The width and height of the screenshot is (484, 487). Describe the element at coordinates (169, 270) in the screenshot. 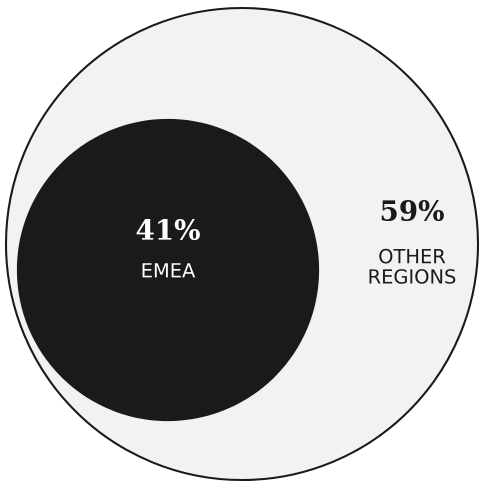

I see `category-label: EMEA` at that location.